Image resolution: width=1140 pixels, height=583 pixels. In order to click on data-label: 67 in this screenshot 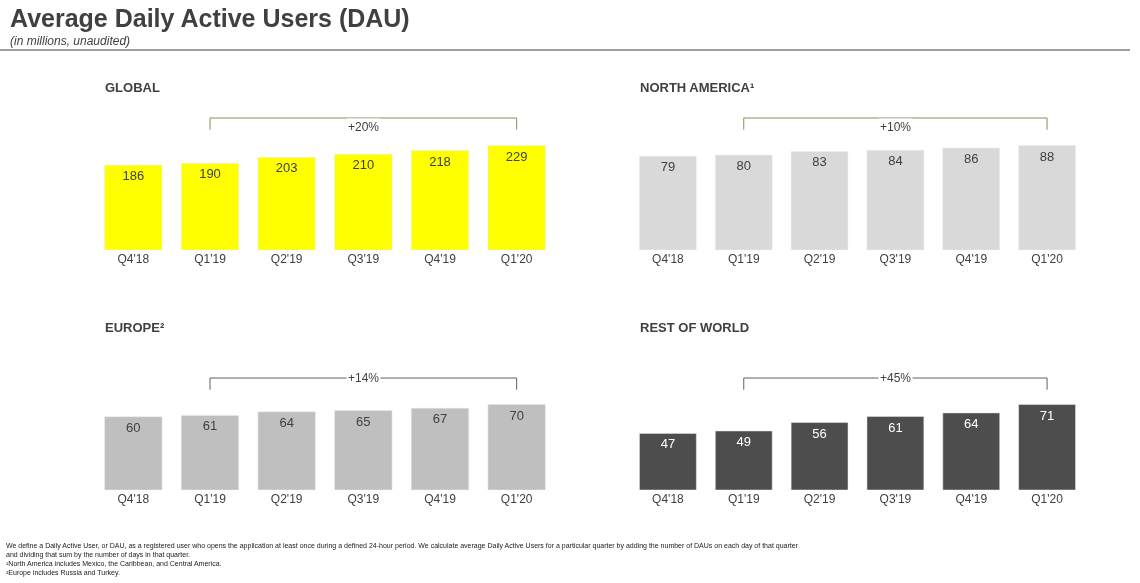, I will do `click(440, 419)`.